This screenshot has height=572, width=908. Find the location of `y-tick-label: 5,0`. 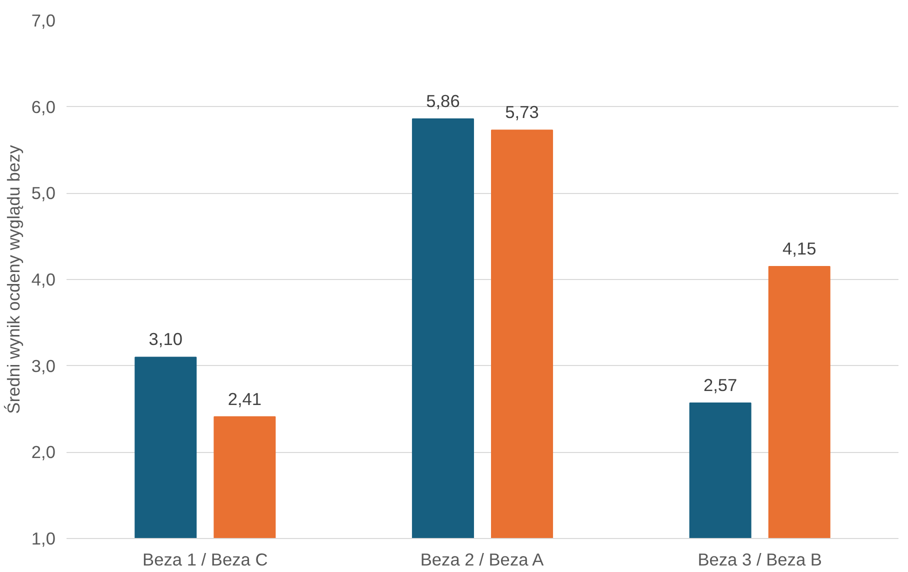

y-tick-label: 5,0 is located at coordinates (43, 193).